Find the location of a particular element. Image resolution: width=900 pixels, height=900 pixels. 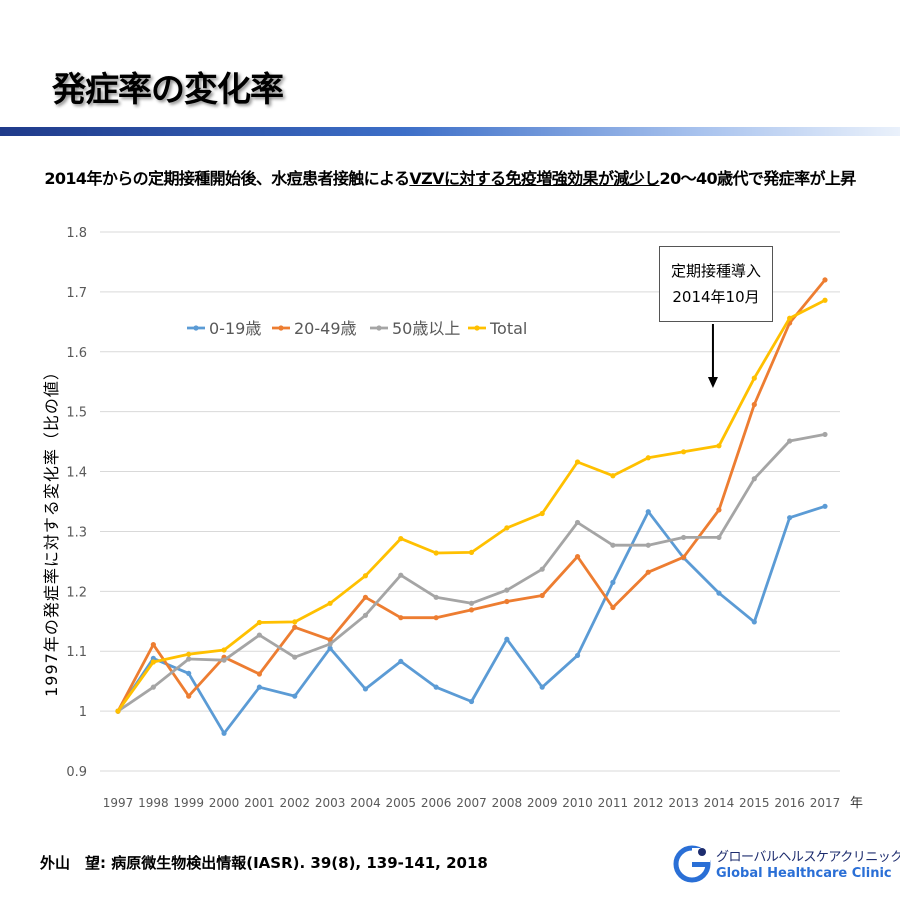

y-tick-label: 1.2 is located at coordinates (76, 592).